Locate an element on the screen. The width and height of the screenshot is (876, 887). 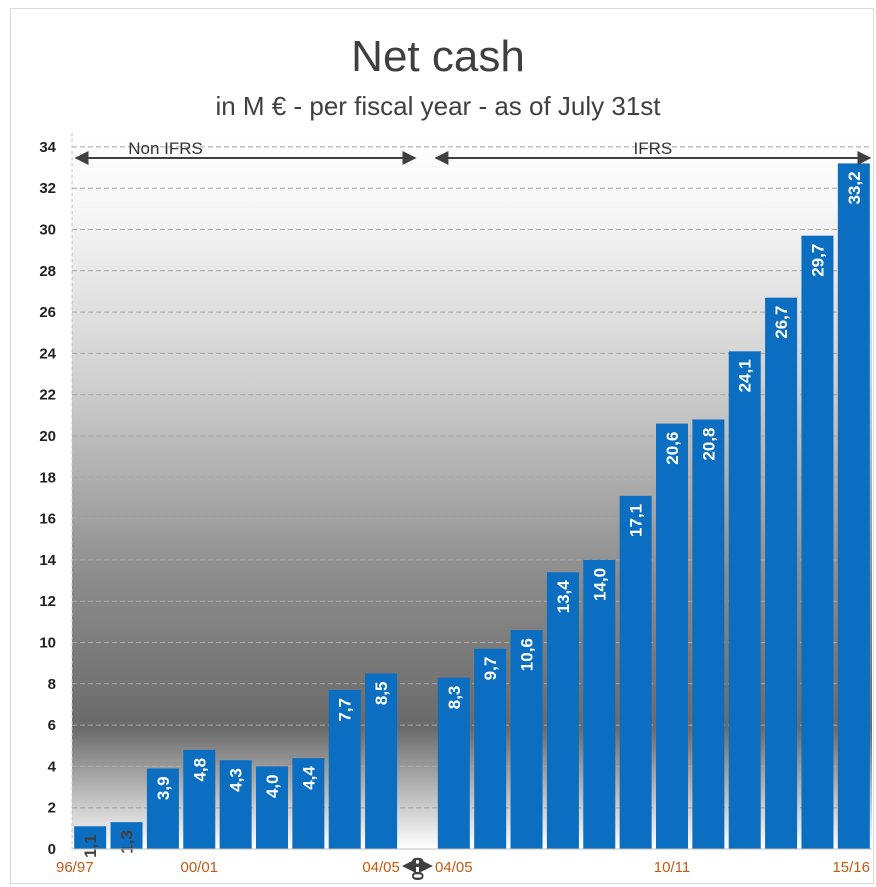
y-tick-label: 34 is located at coordinates (47, 147).